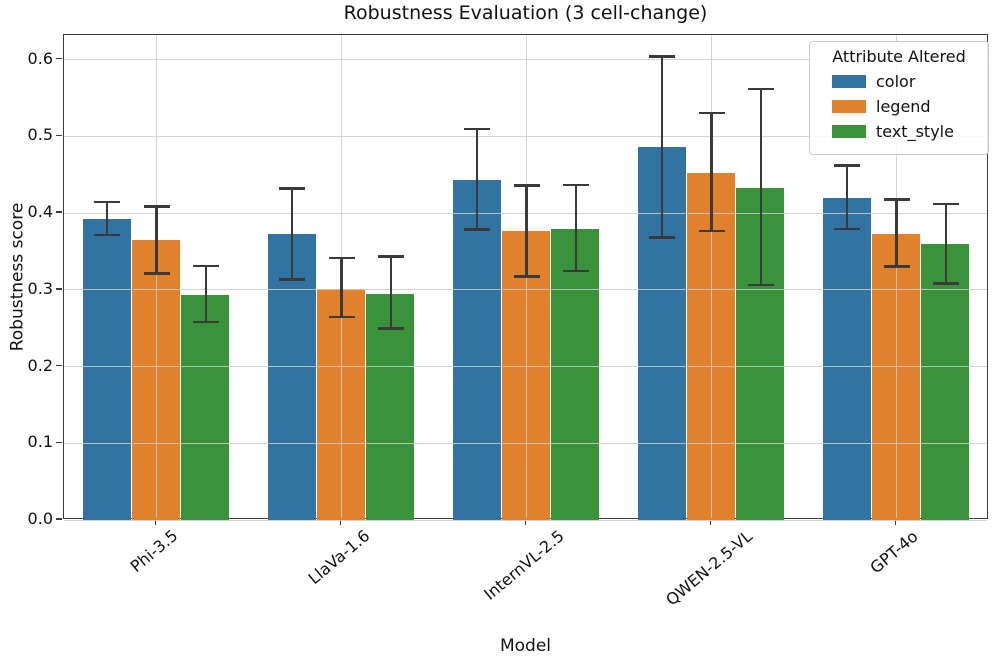 The width and height of the screenshot is (997, 664). Describe the element at coordinates (708, 568) in the screenshot. I see `x-tick-label: QWEN-2.5-VL` at that location.